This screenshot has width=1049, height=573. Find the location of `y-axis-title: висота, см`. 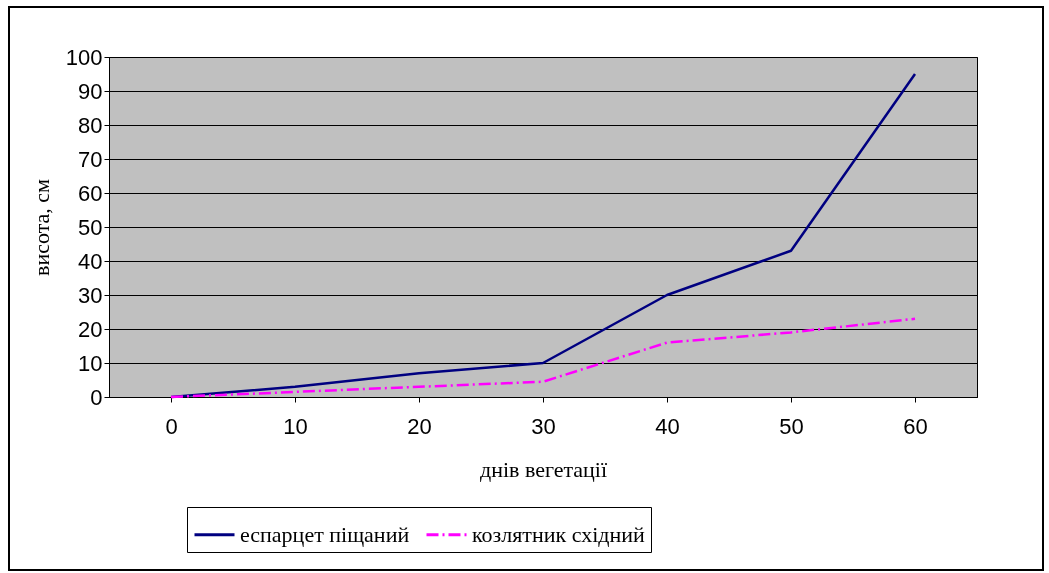

y-axis-title: висота, см is located at coordinates (41, 227).